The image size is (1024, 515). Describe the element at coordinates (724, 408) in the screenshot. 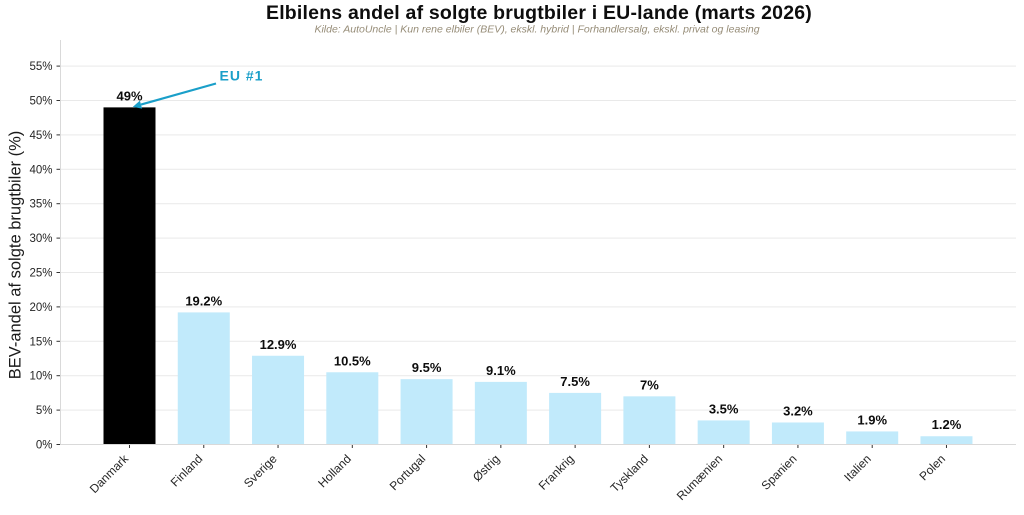

I see `svg-text: 3.5%` at that location.